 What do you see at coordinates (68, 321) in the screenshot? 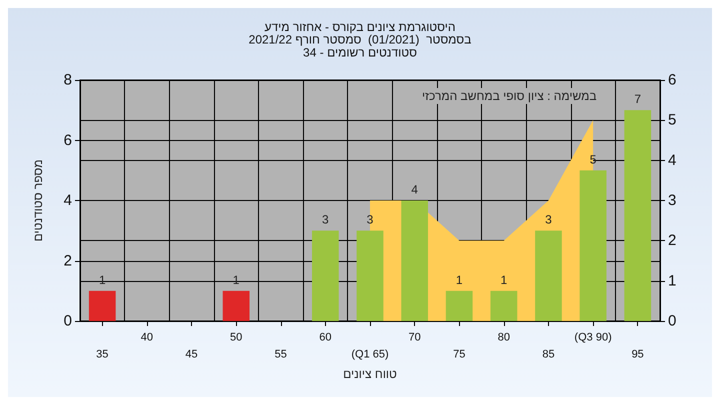
I see `y-tick-label: 0` at bounding box center [68, 321].